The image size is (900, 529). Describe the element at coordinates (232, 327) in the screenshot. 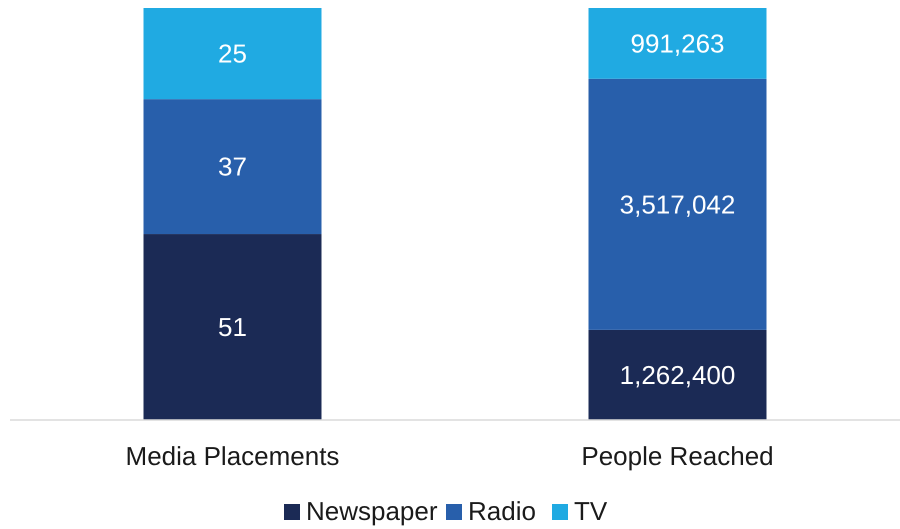

I see `data-label: 51` at that location.